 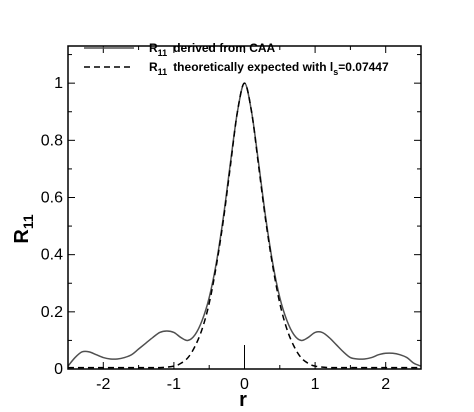 What do you see at coordinates (244, 384) in the screenshot?
I see `x-tick-label: 0` at bounding box center [244, 384].